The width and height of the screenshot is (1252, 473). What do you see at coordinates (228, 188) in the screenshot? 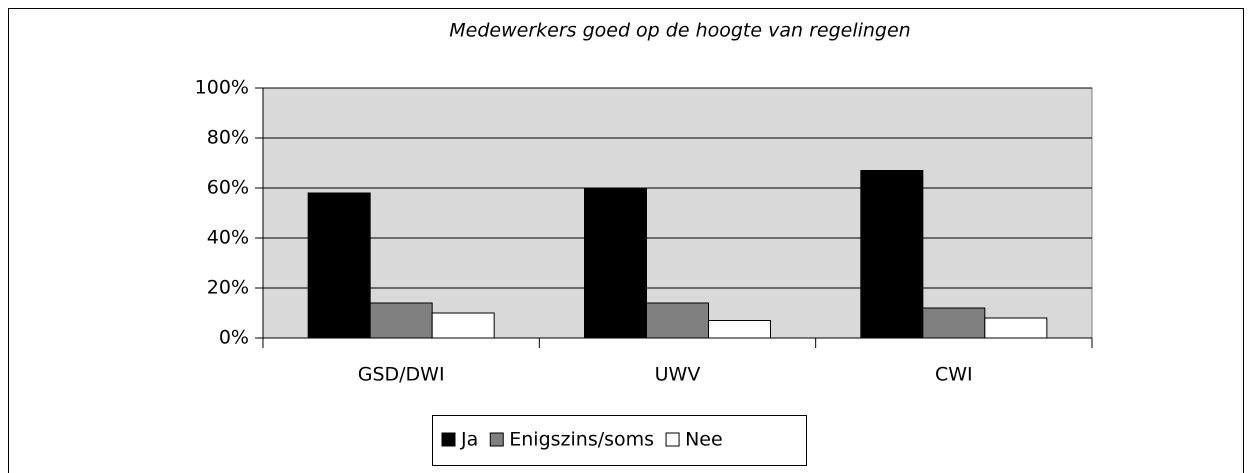
I see `y-tick-label: 60%` at bounding box center [228, 188].